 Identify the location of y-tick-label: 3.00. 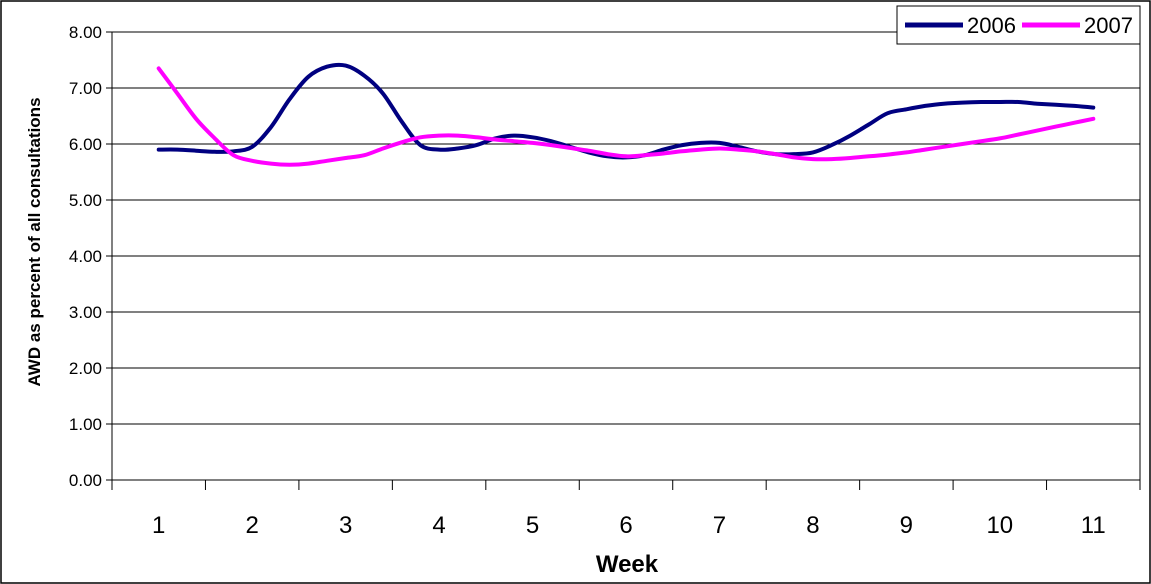
(85, 312).